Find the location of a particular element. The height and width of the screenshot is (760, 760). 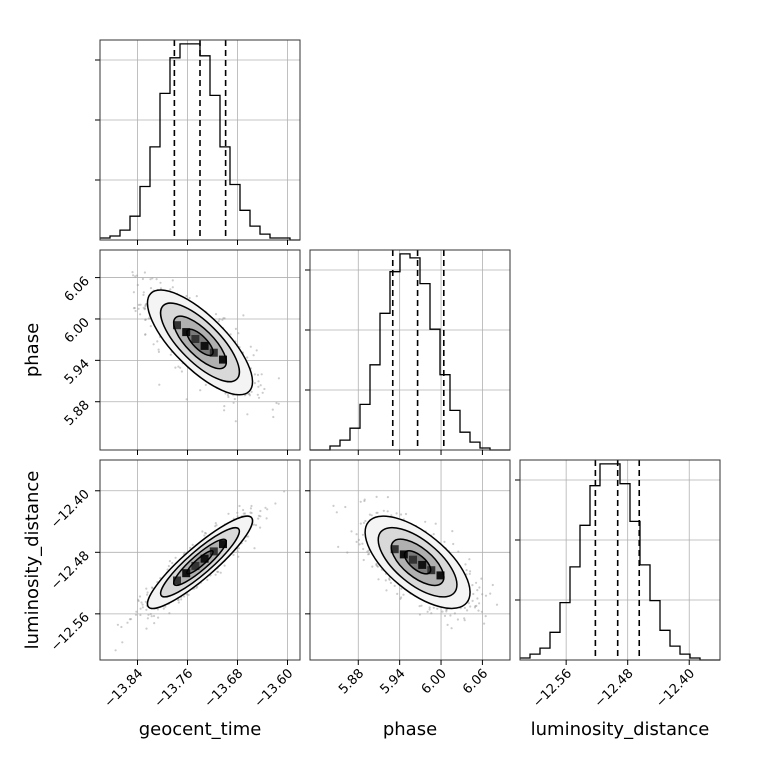

hist-outline-phase is located at coordinates (410, 352).